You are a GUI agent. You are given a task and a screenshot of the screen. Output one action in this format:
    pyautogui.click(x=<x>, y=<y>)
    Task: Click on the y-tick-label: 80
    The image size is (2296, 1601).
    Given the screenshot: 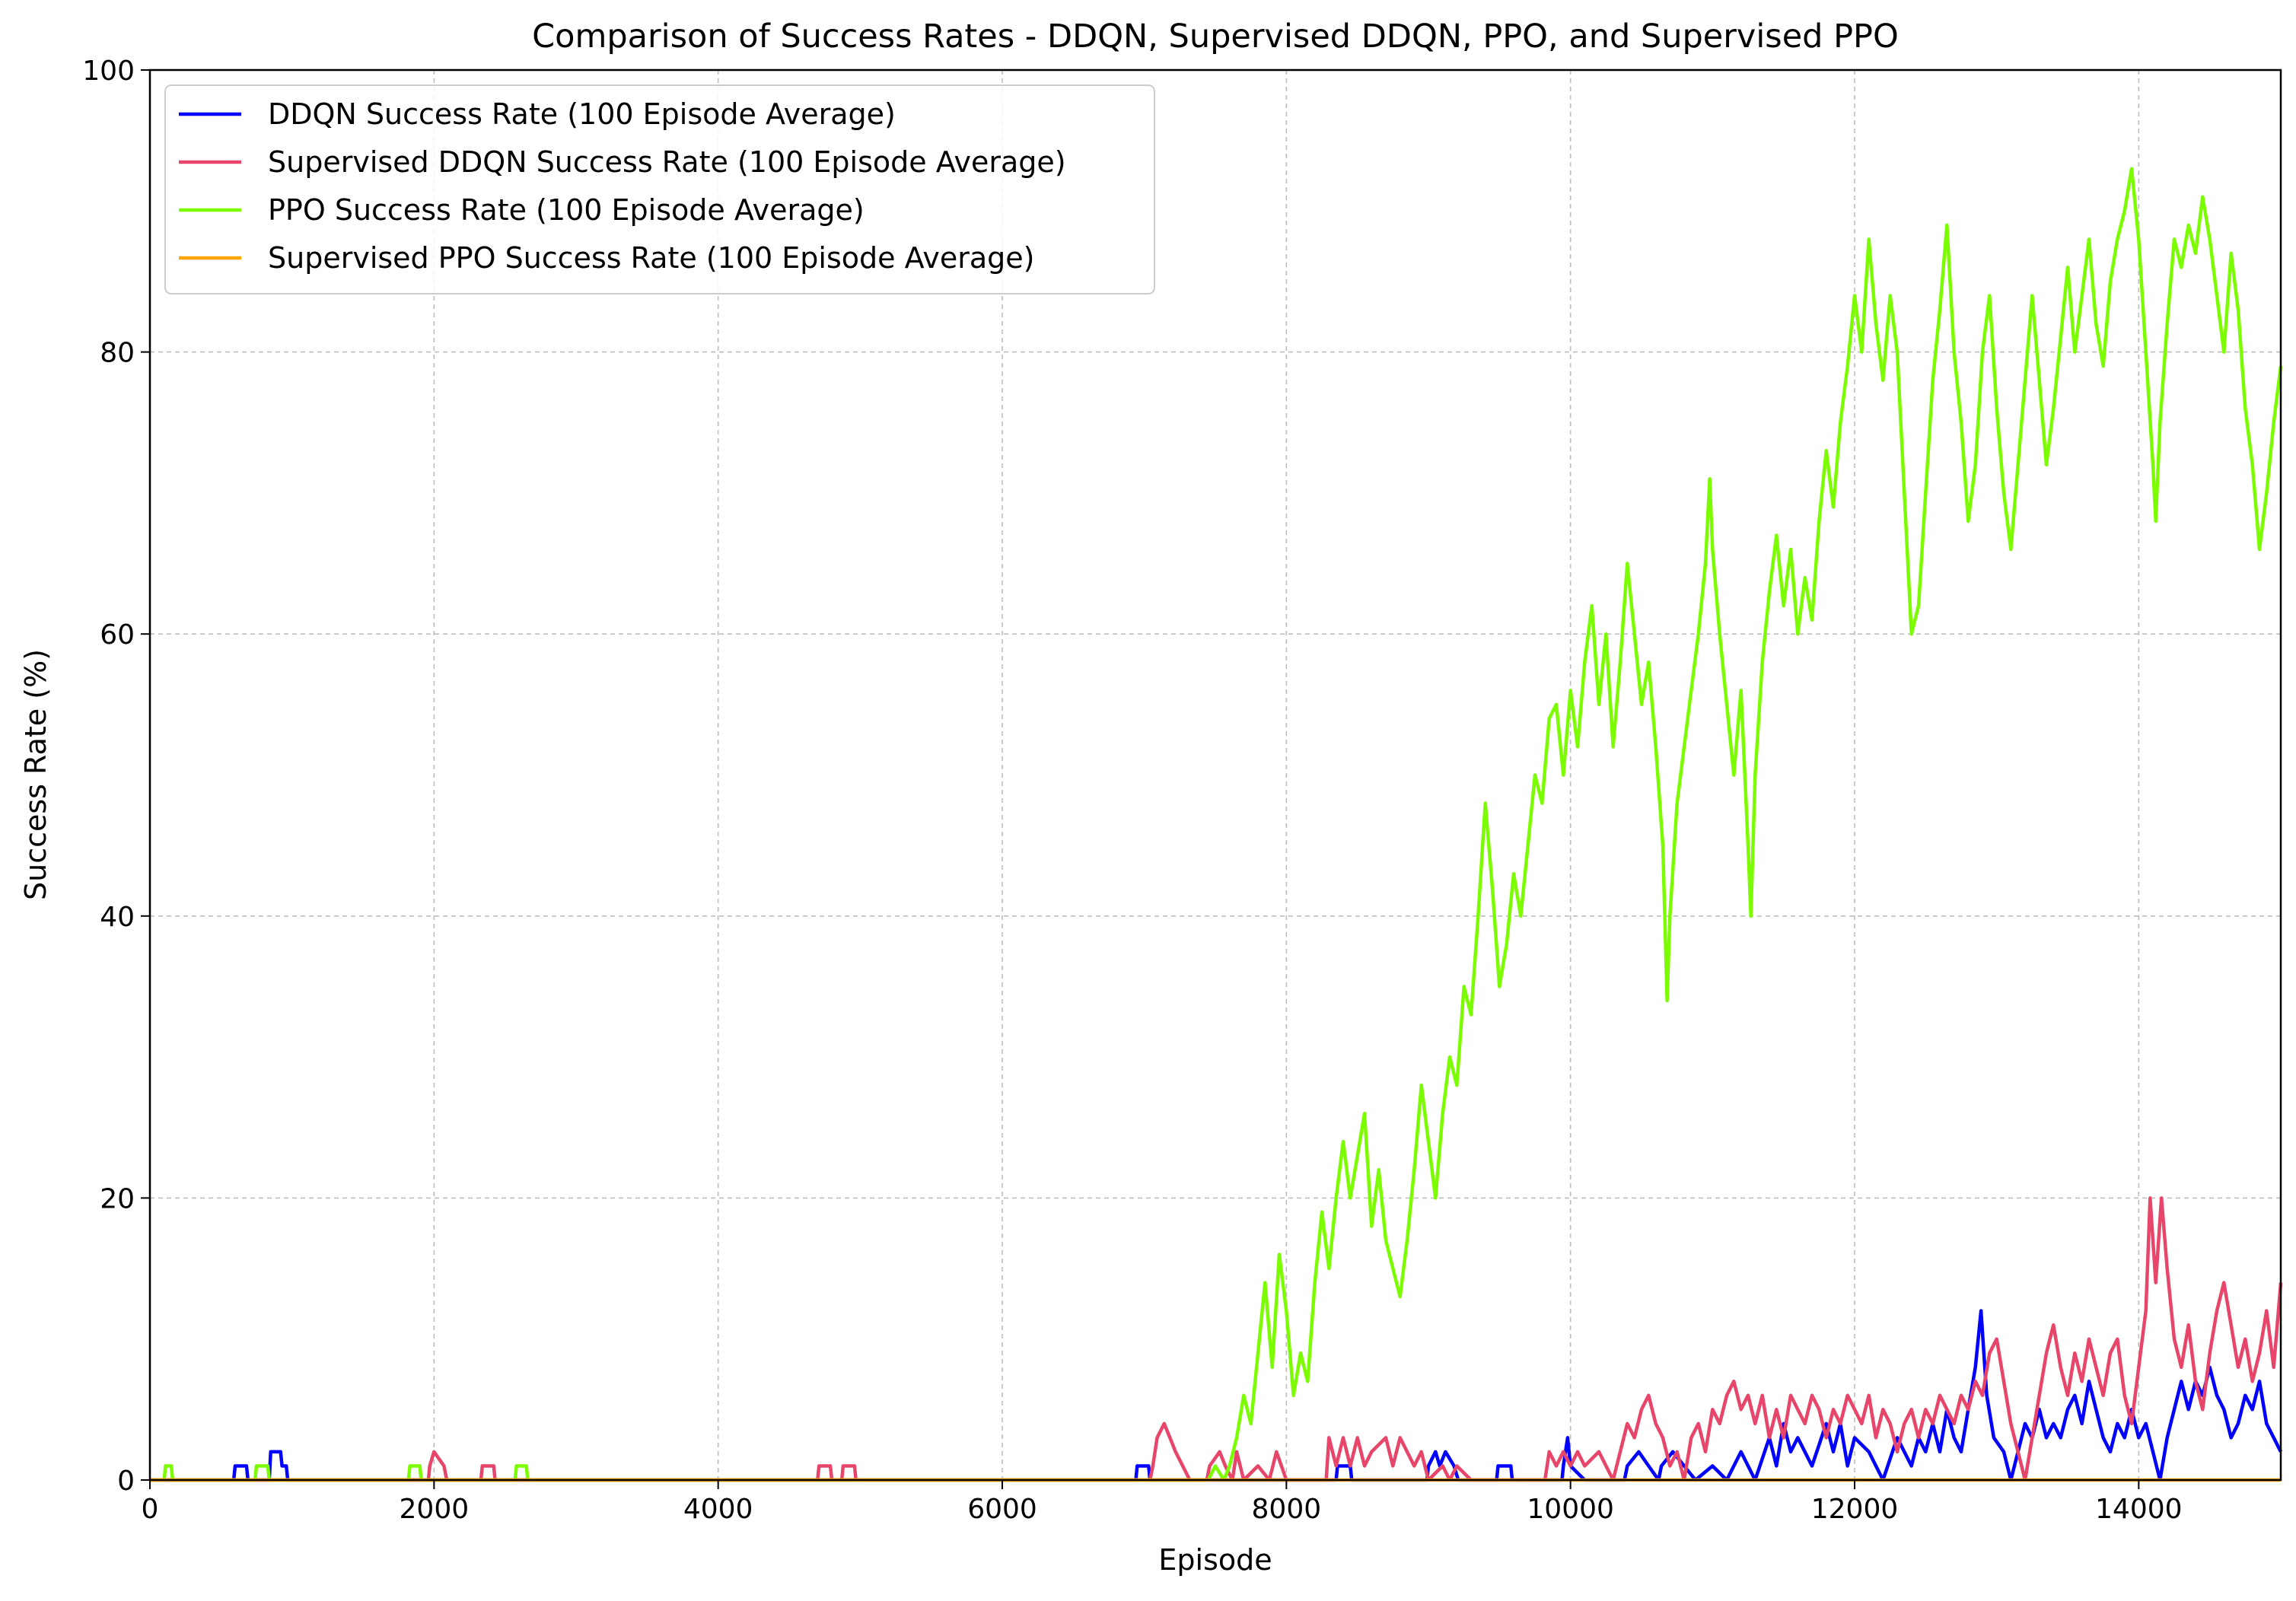 What is the action you would take?
    pyautogui.click(x=117, y=353)
    